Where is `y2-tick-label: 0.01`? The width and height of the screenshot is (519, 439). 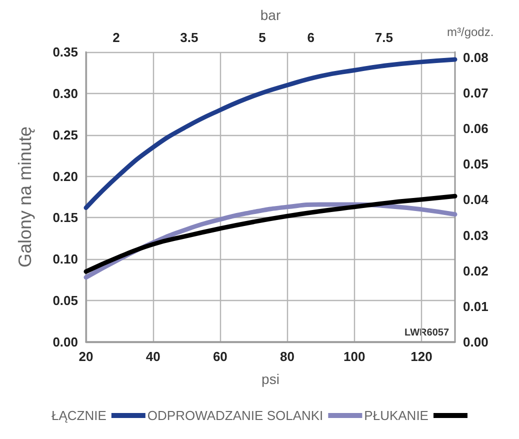
y2-tick-label: 0.01 is located at coordinates (475, 306).